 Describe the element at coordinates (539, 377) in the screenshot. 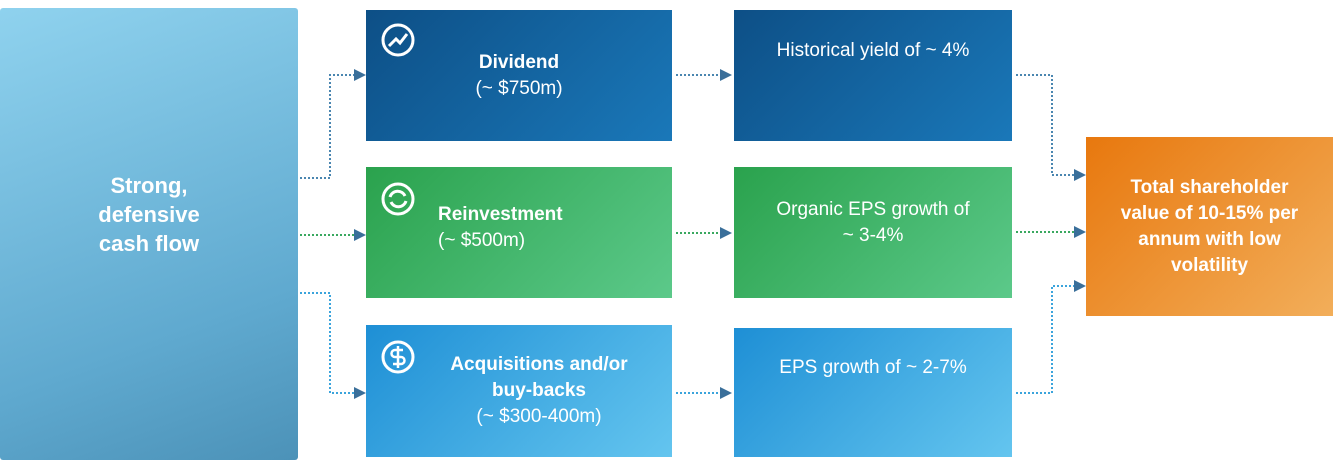

I see `branch-title: Acquisitions and/or buy-backs` at that location.